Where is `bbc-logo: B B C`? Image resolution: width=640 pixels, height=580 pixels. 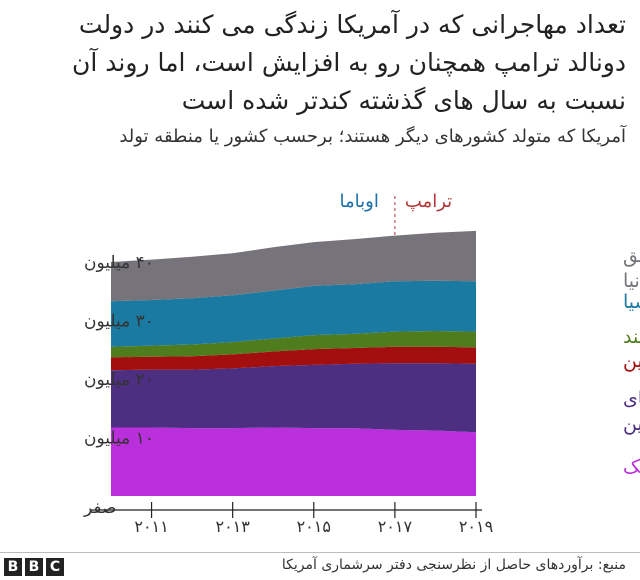 bbc-logo: B B C is located at coordinates (34, 567).